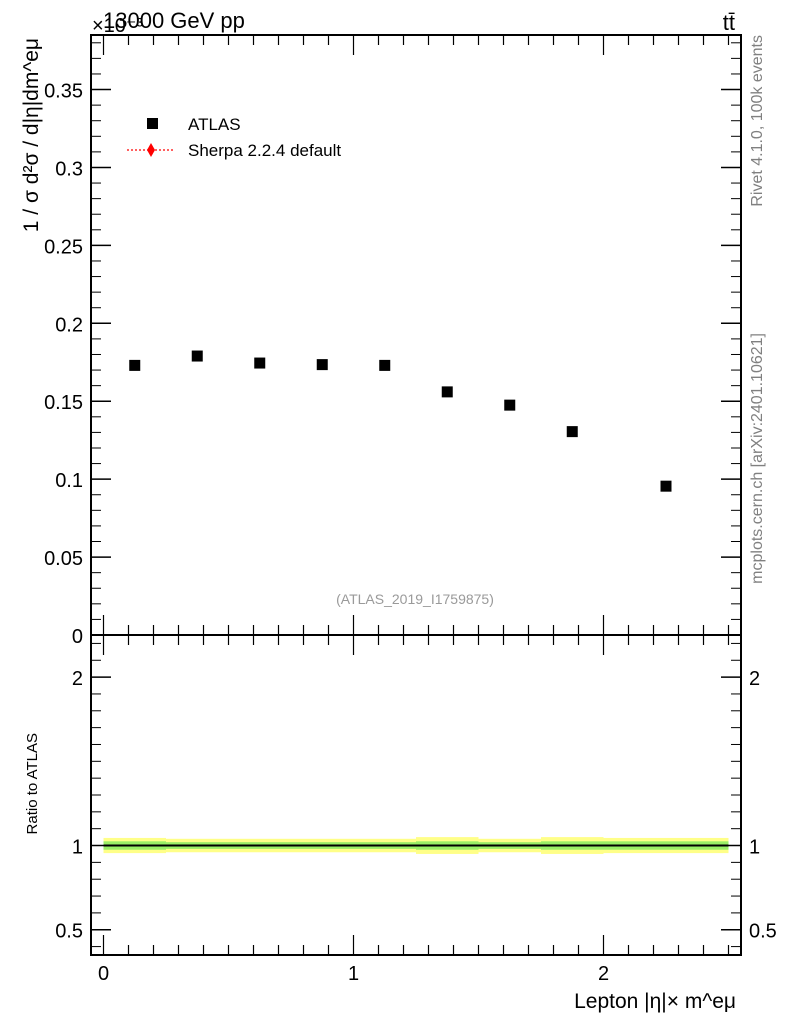 This screenshot has width=786, height=1024. Describe the element at coordinates (174, 20) in the screenshot. I see `energy-label: 13000 GeV pp` at that location.